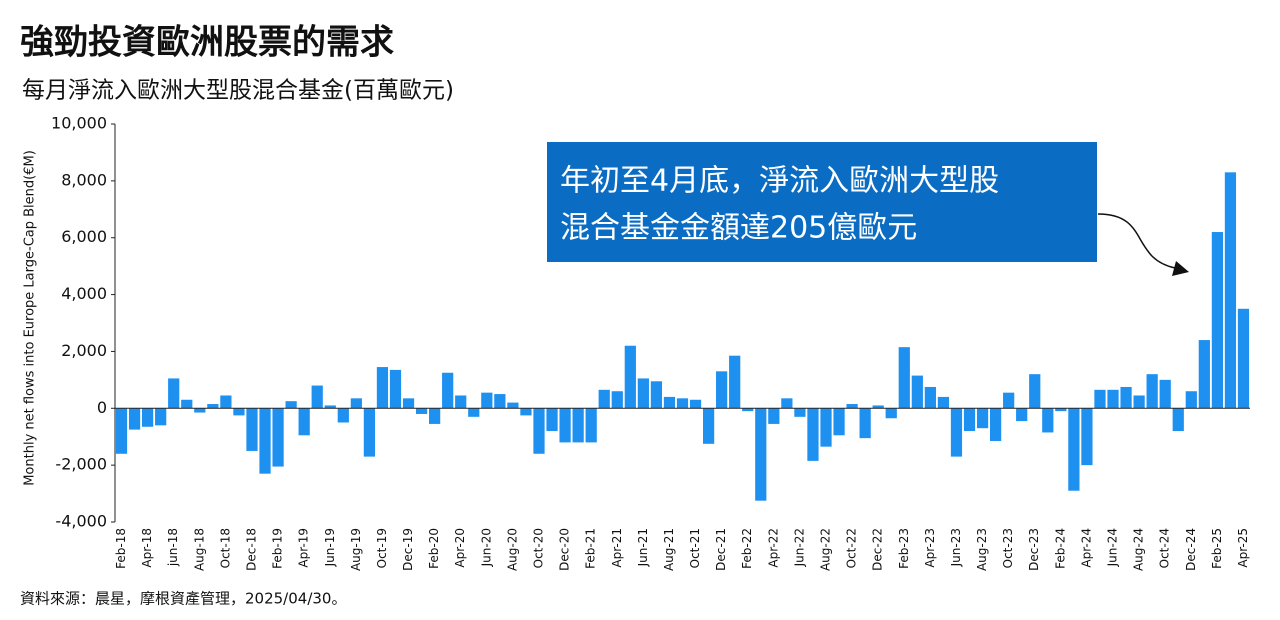 This screenshot has width=1280, height=620. I want to click on x-tick-label: Feb-18, so click(121, 548).